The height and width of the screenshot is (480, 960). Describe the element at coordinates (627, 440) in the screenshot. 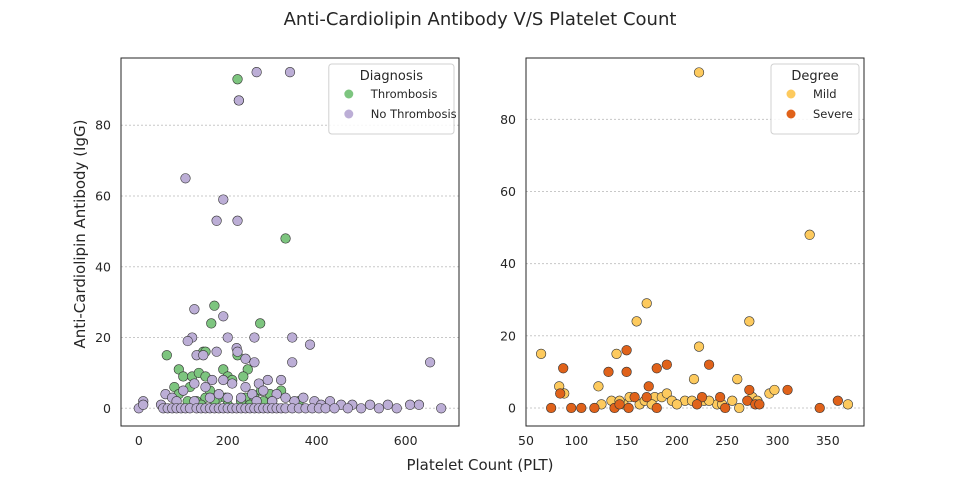

I see `x-tick-label: 150` at that location.